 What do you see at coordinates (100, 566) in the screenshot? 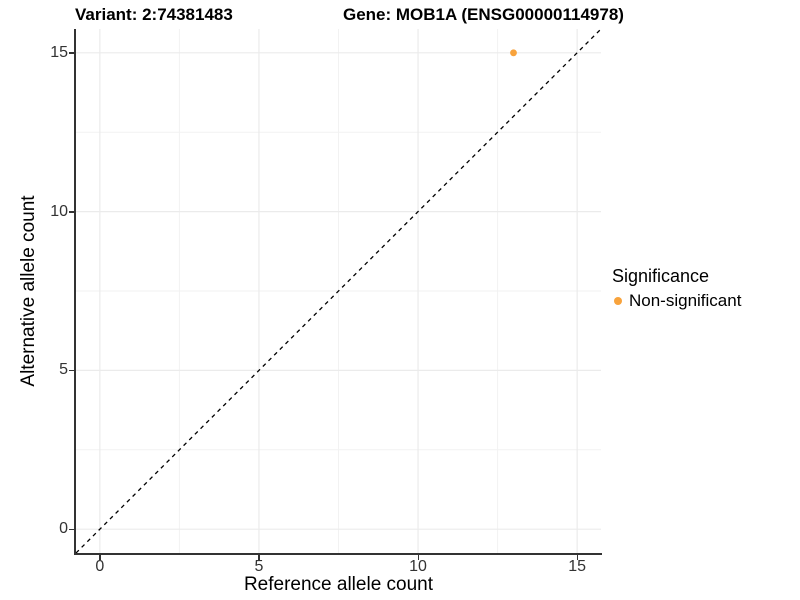
I see `x-tick-label: 0` at bounding box center [100, 566].